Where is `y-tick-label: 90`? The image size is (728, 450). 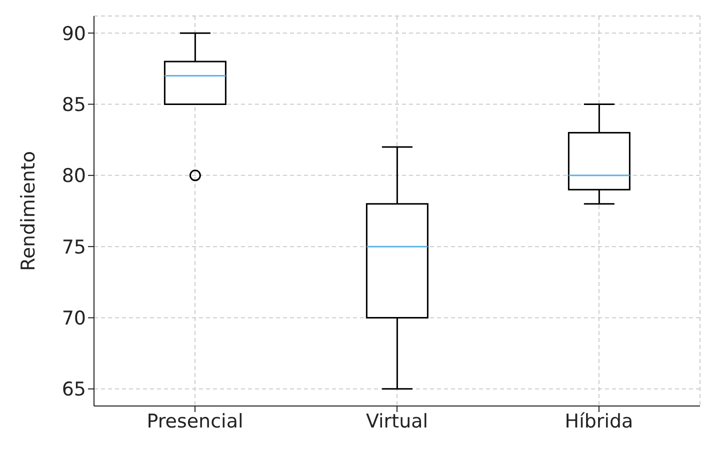
y-tick-label: 90 is located at coordinates (74, 33).